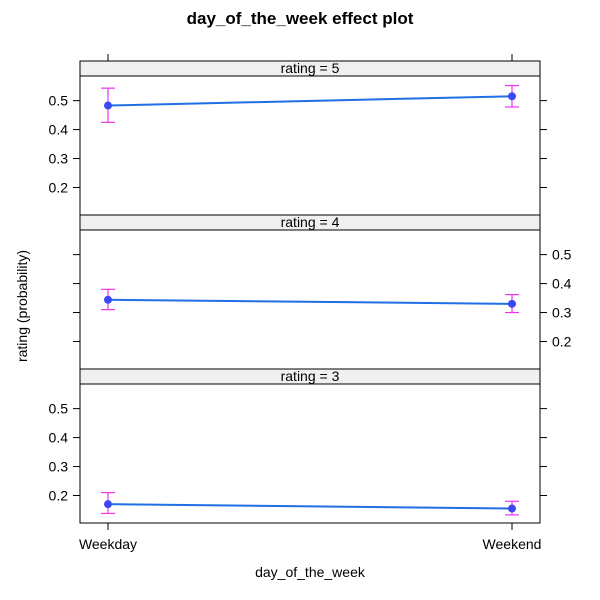  What do you see at coordinates (300, 18) in the screenshot?
I see `chart-title: day_of_the_week effect plot` at bounding box center [300, 18].